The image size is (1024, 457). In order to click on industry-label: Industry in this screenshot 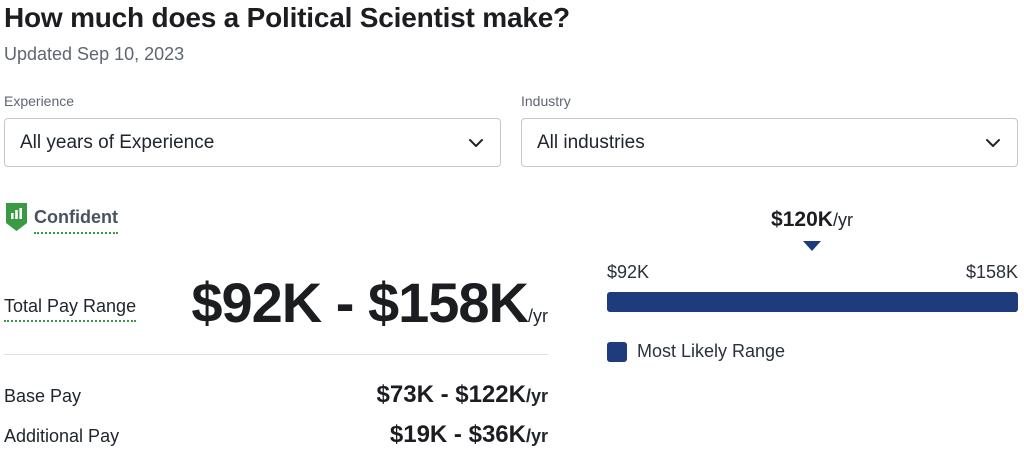, I will do `click(546, 101)`.